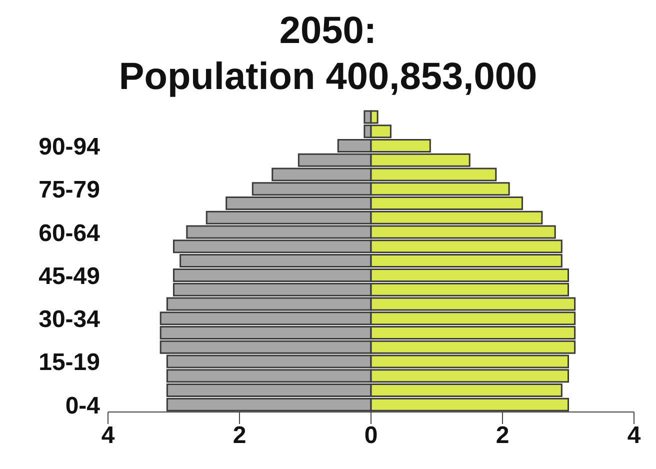 The image size is (656, 469). Describe the element at coordinates (69, 276) in the screenshot. I see `y-tick-label: 45-49` at that location.